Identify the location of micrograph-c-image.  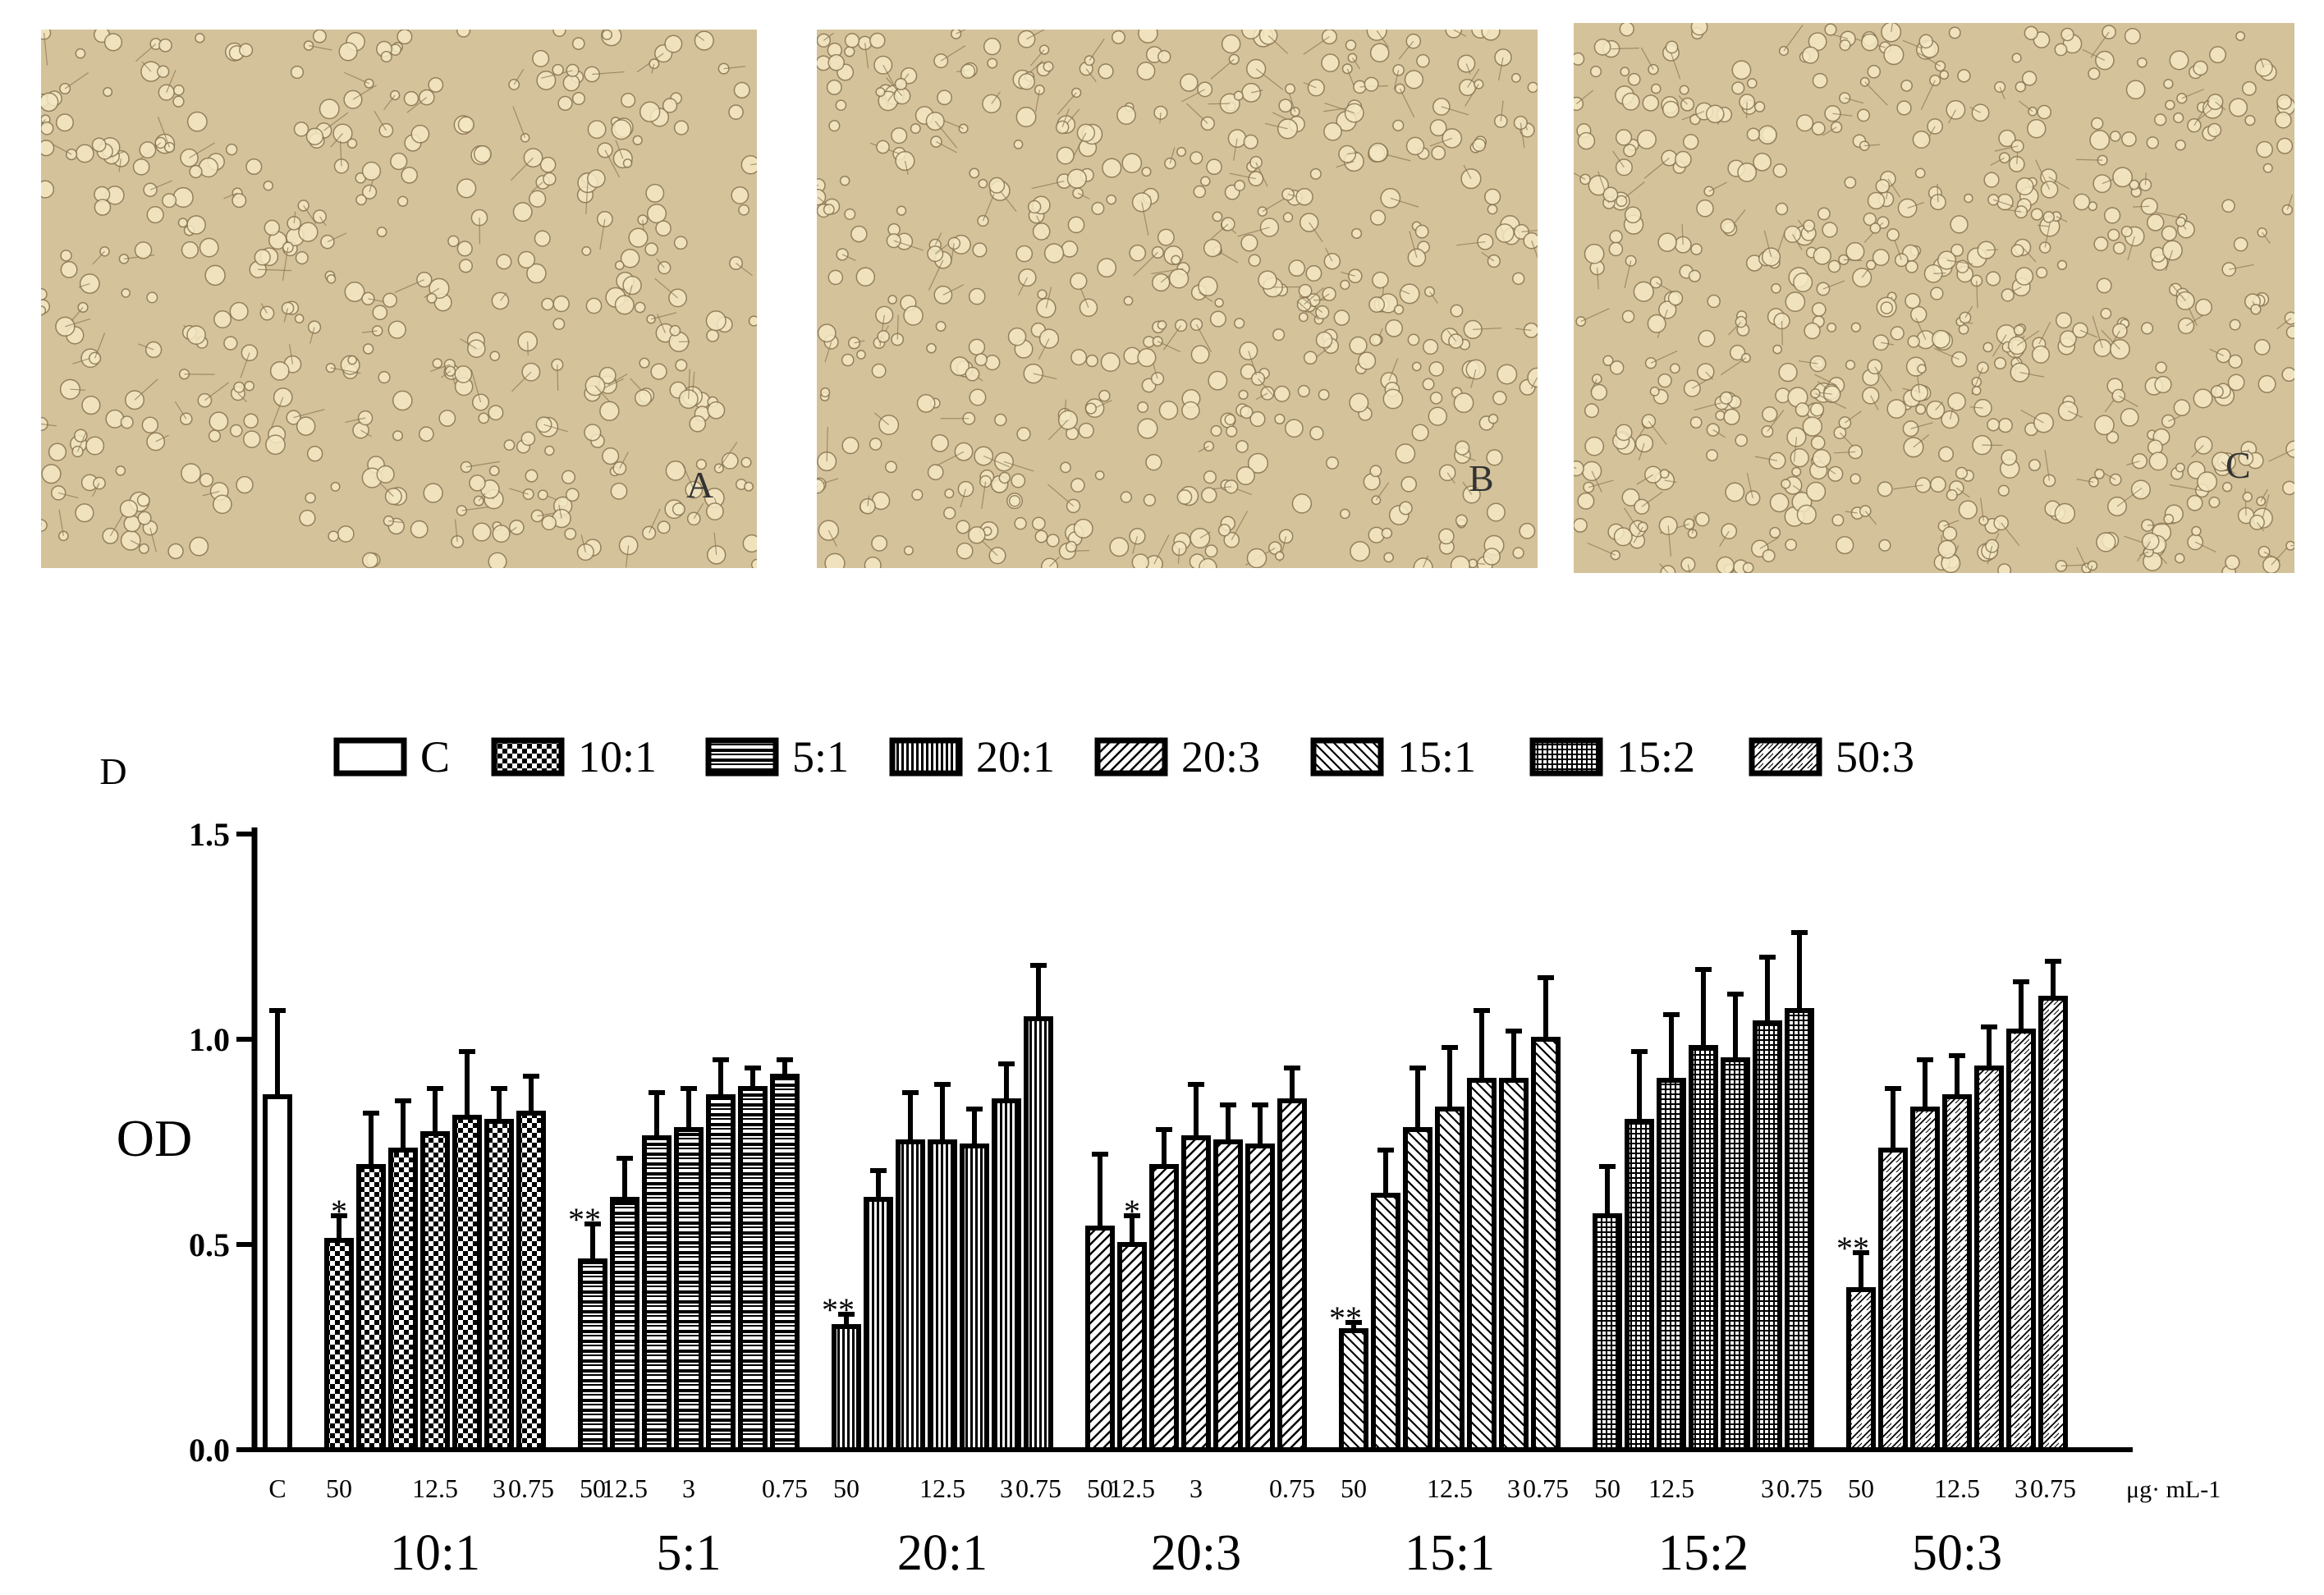
(1934, 298).